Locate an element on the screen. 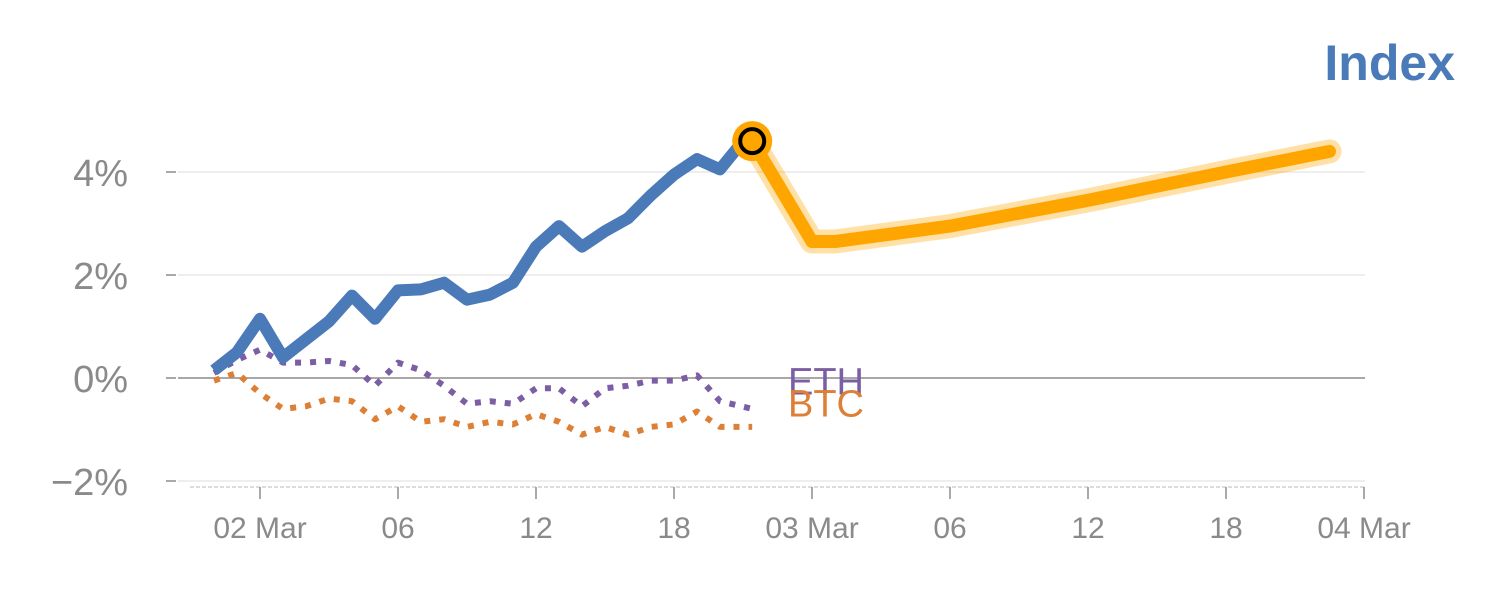 The height and width of the screenshot is (600, 1500). series-glow-forecast is located at coordinates (1041, 191).